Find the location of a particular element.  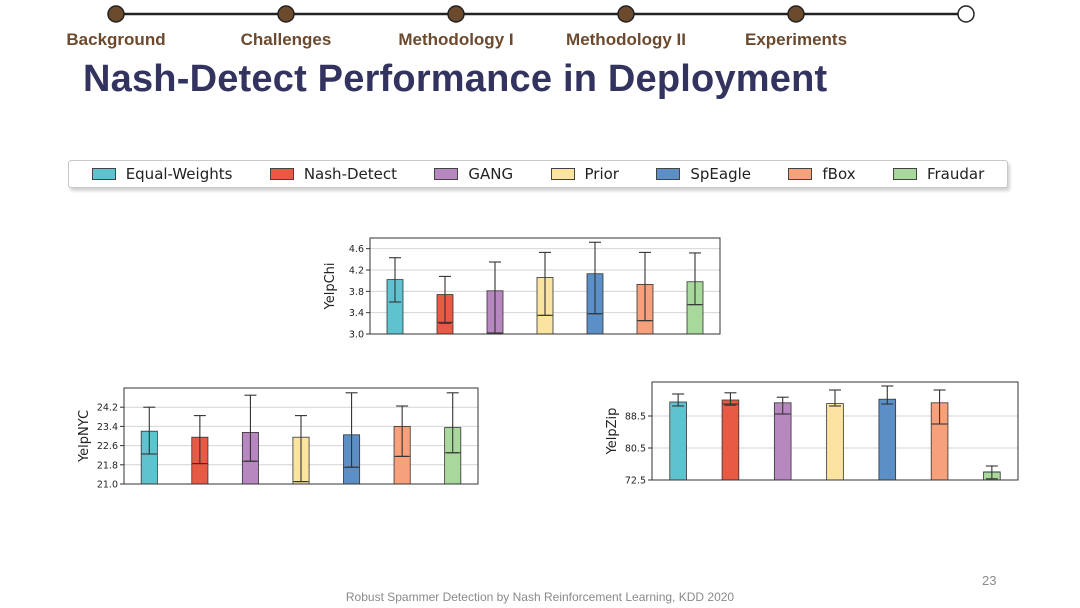

y-axis-label: YelpZip is located at coordinates (612, 432).